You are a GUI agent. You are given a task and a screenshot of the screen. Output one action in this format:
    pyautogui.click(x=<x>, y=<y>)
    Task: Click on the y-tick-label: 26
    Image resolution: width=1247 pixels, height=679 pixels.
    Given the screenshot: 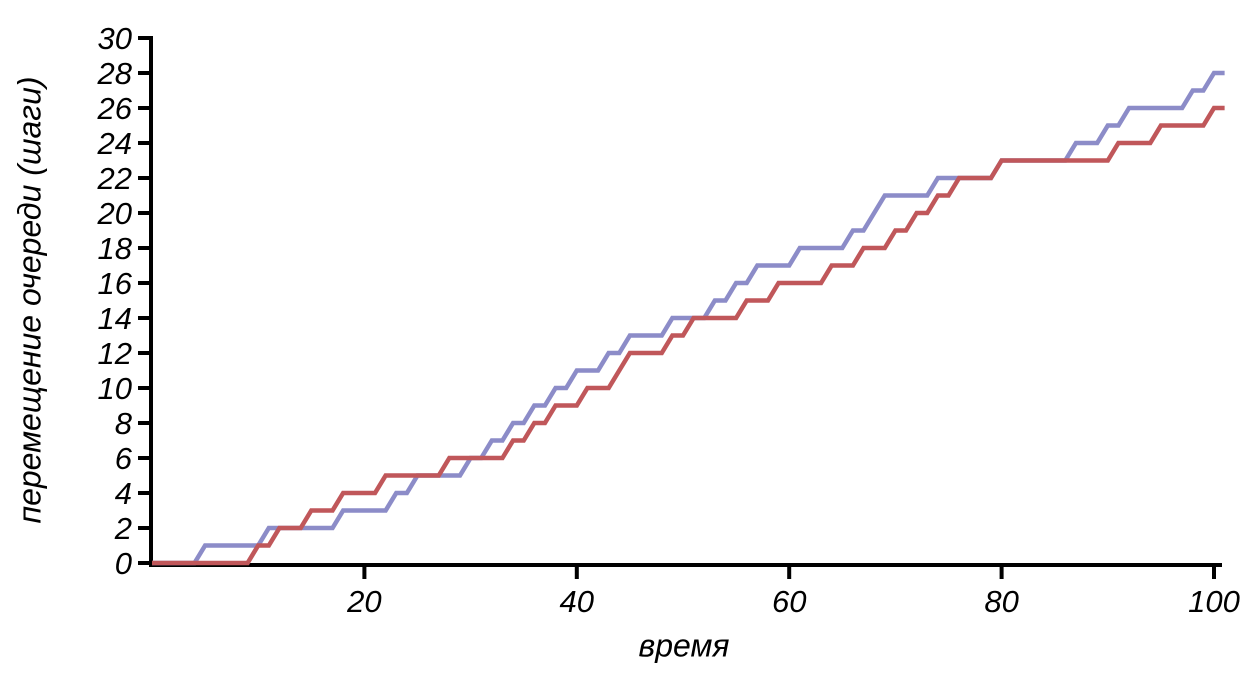 What is the action you would take?
    pyautogui.click(x=115, y=108)
    